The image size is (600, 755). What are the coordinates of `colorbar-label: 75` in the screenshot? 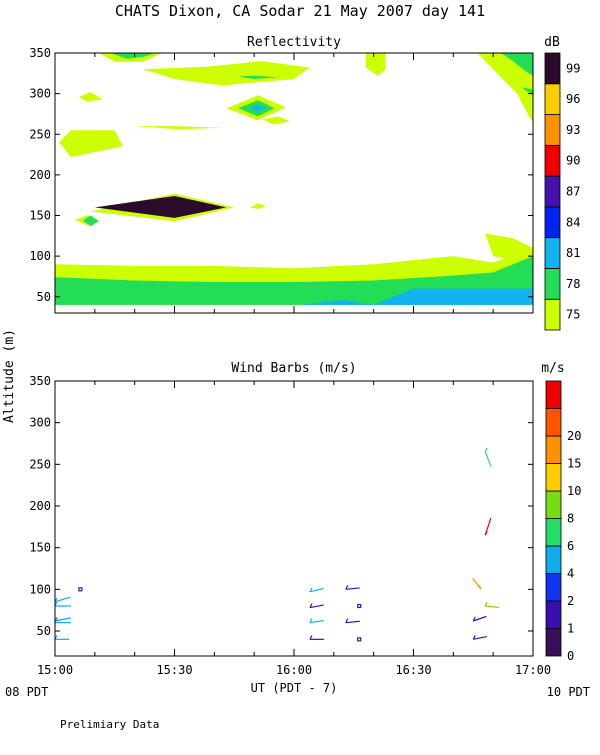 It's located at (573, 315).